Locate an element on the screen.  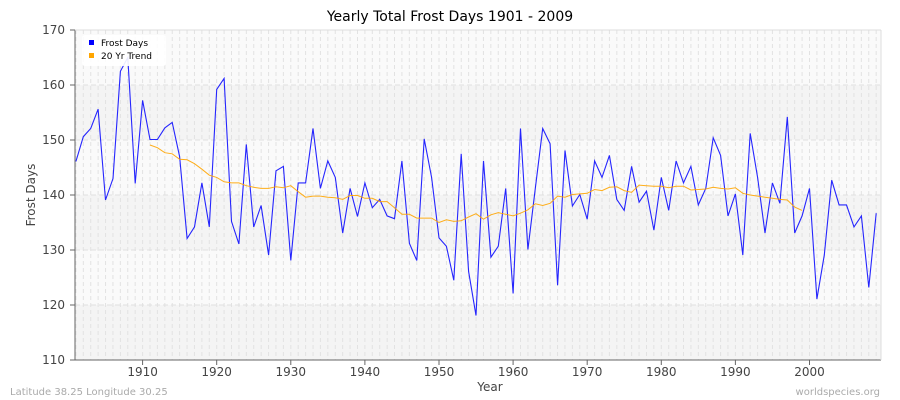
y-axis-ticks: 110 120 130 140 150 160 170 is located at coordinates (58, 195).